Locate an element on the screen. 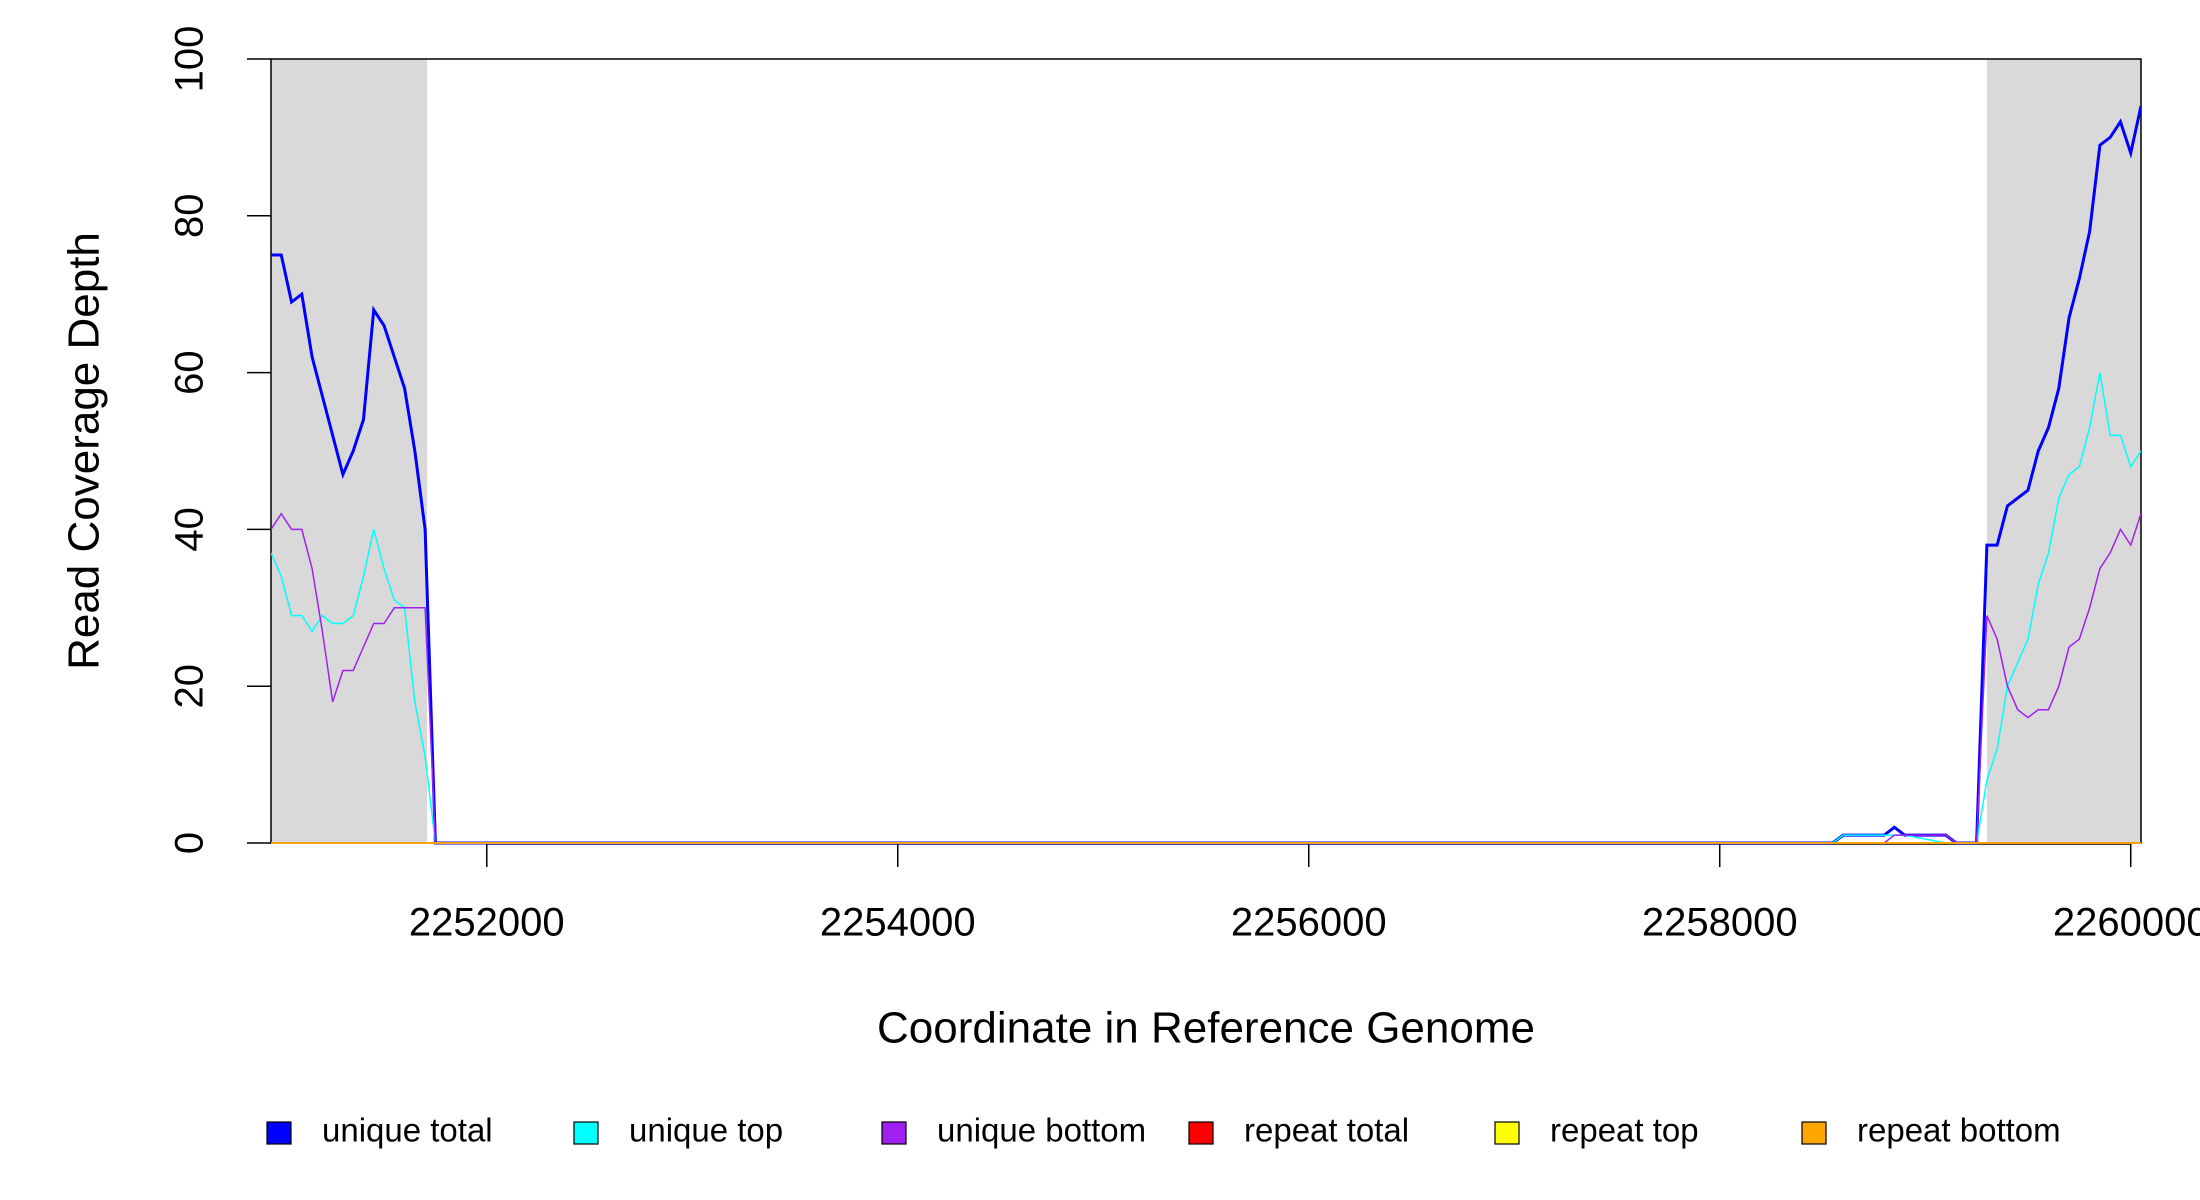 The width and height of the screenshot is (2200, 1200). y-tick-label: 100 is located at coordinates (190, 59).